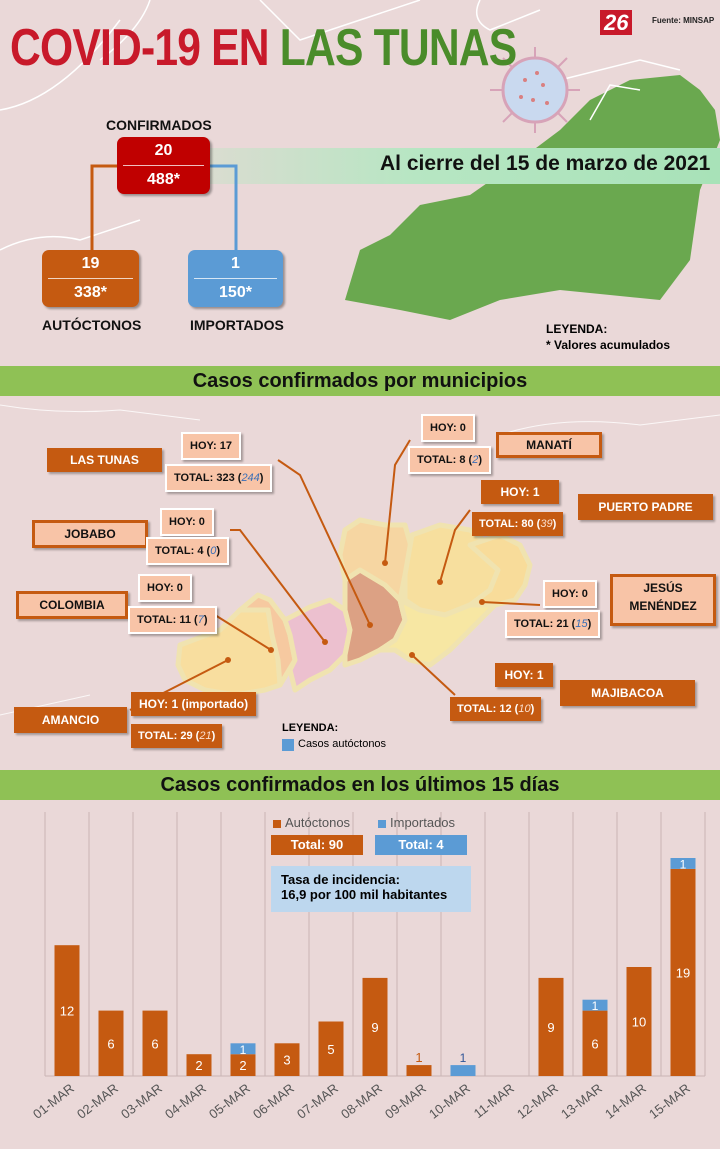 Image resolution: width=720 pixels, height=1149 pixels. What do you see at coordinates (185, 1101) in the screenshot?
I see `x-tick-label: 04-MAR` at bounding box center [185, 1101].